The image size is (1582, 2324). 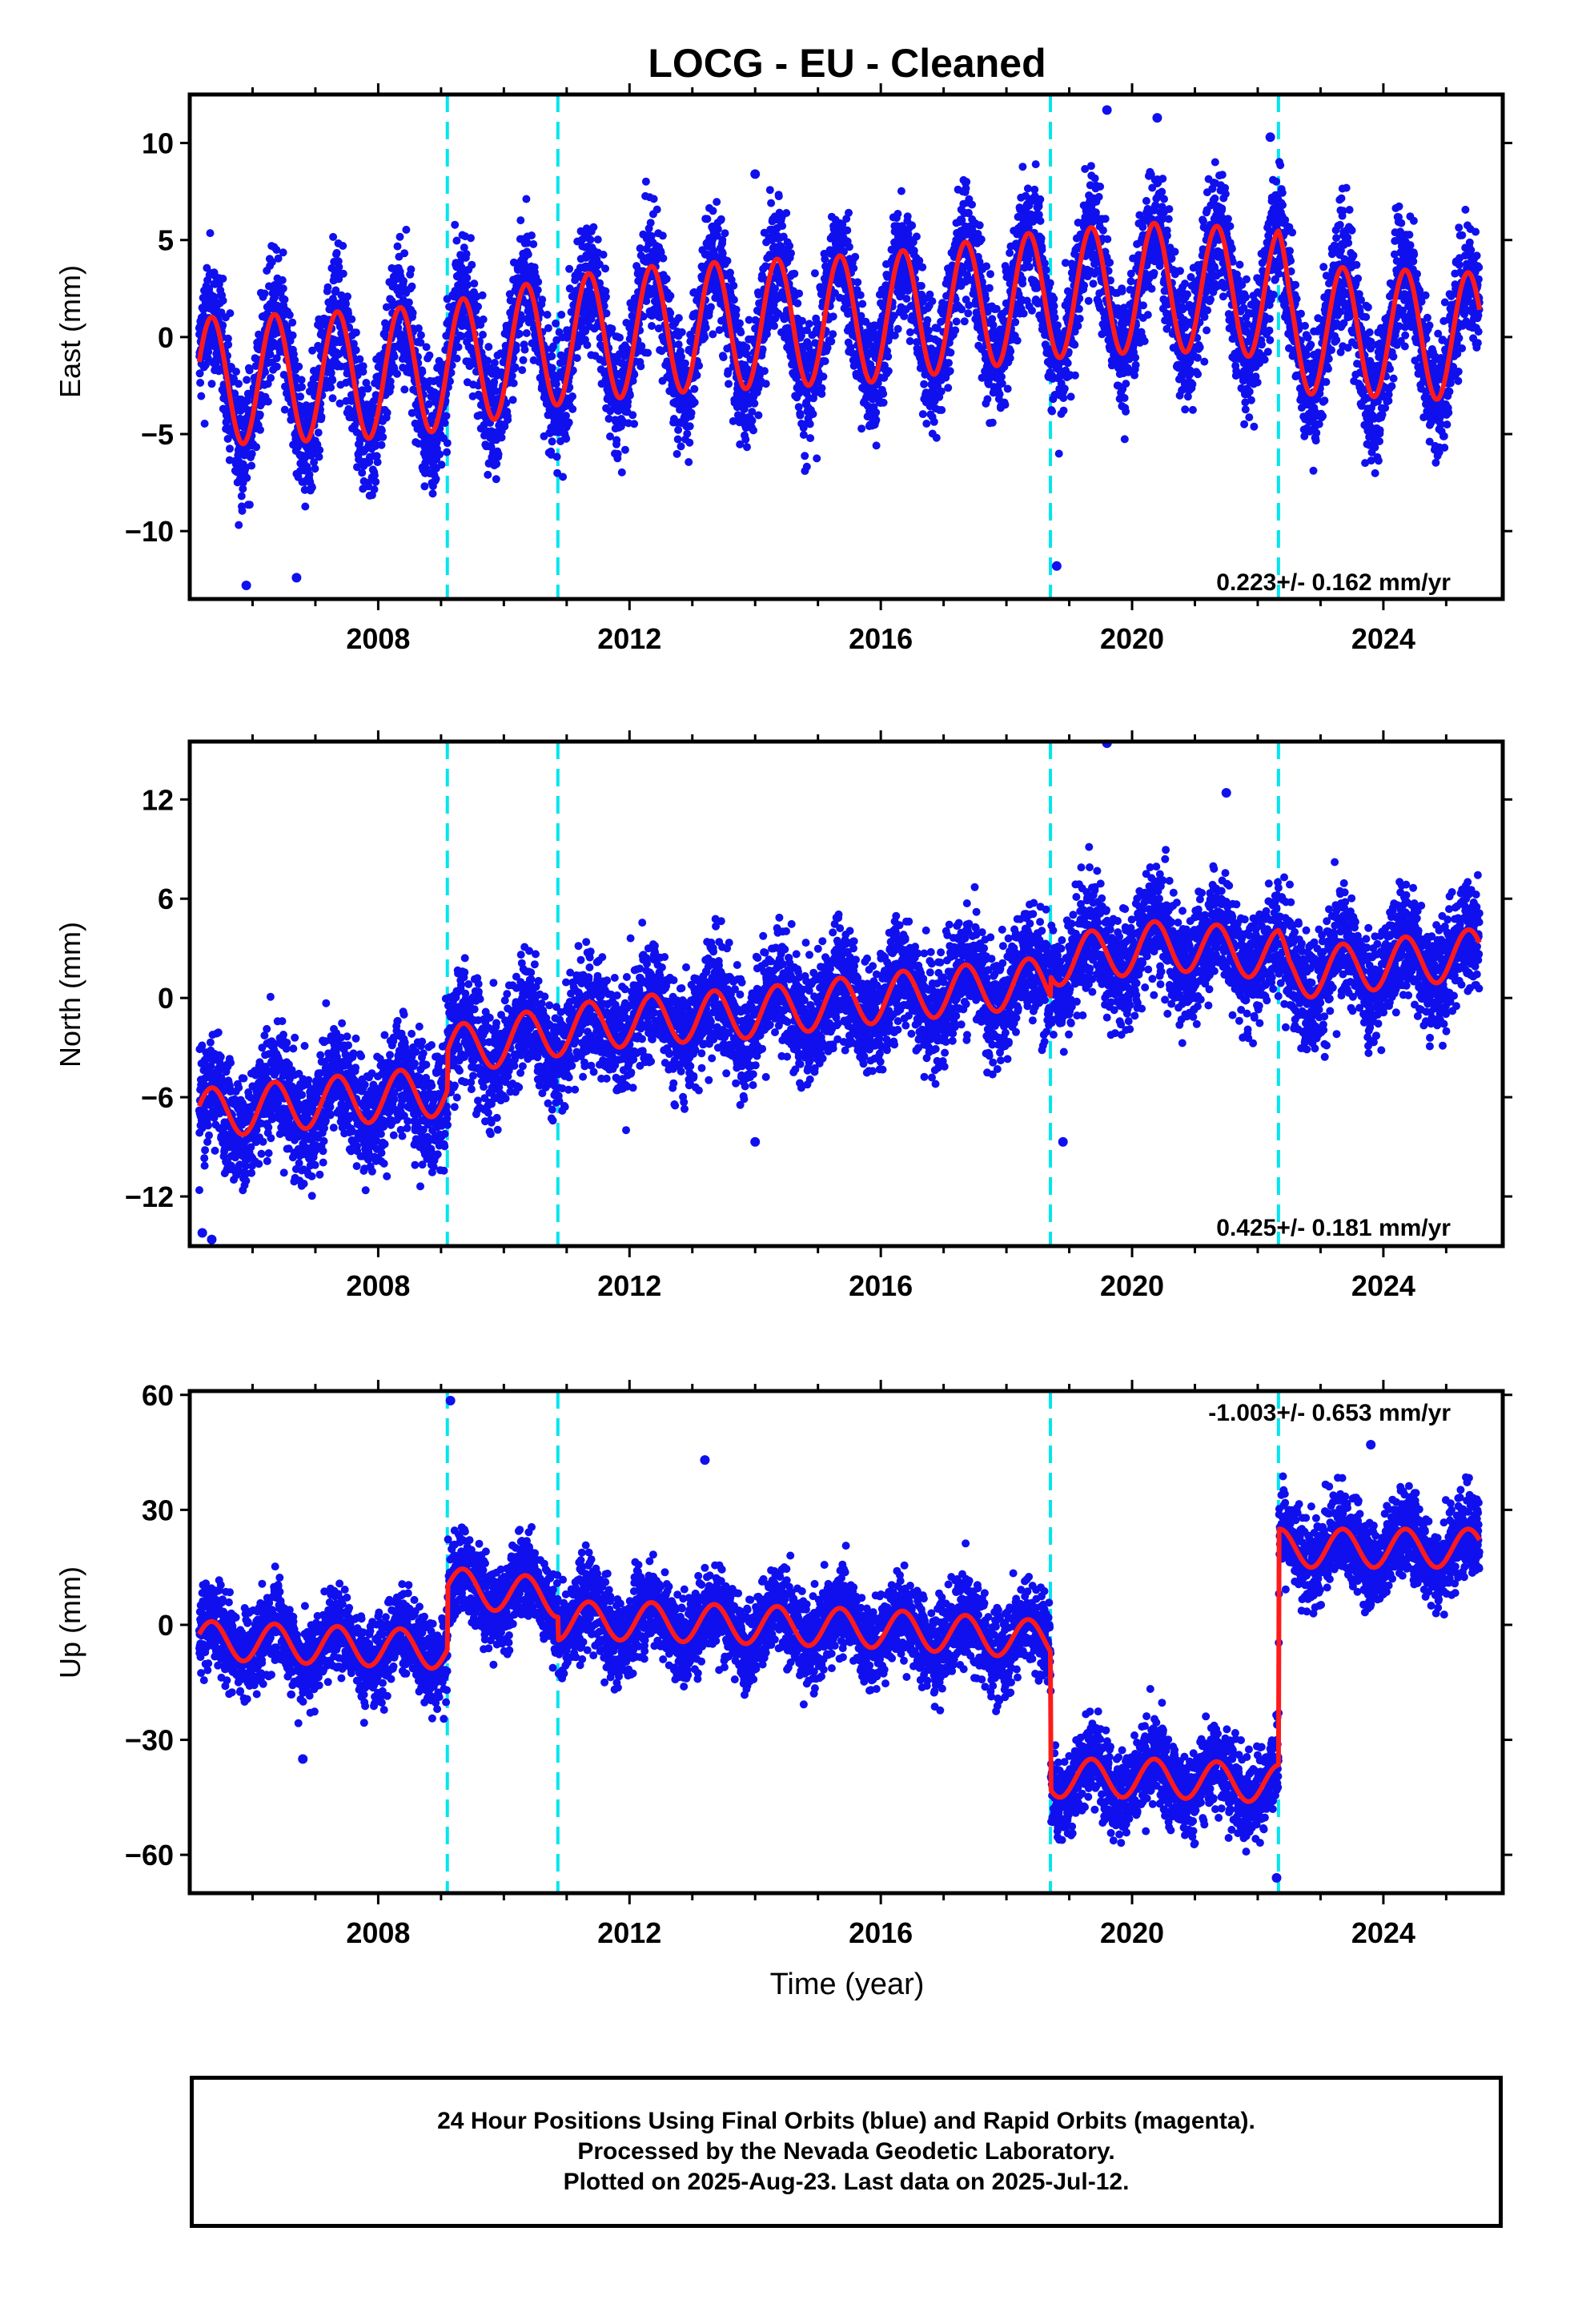 I want to click on east-axis-label: East (mm), so click(x=70, y=331).